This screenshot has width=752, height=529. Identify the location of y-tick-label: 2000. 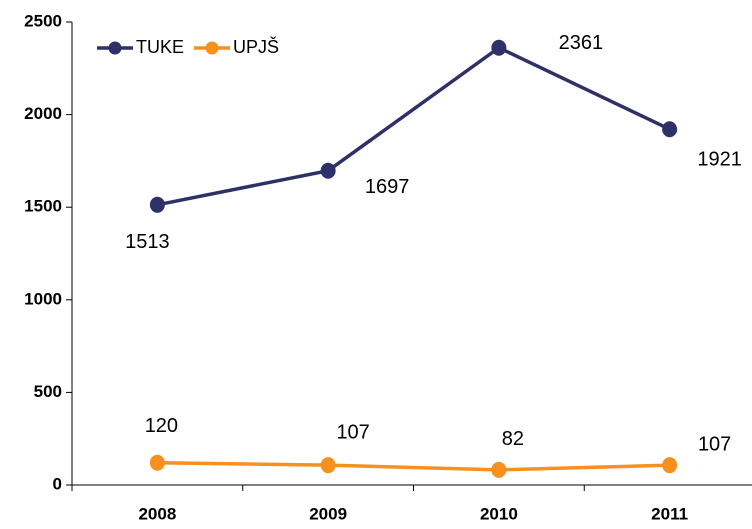
(43, 113).